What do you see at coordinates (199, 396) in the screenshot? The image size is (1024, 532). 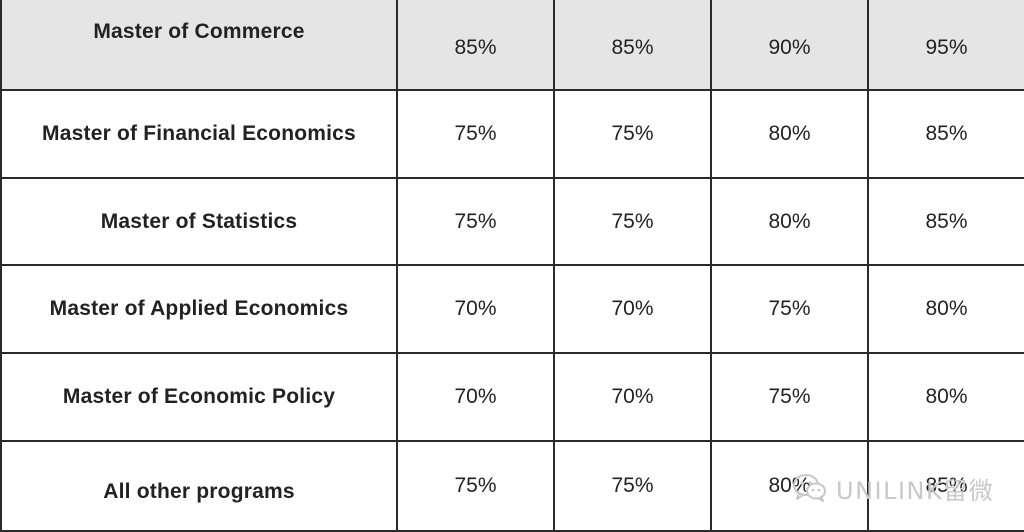 I see `program-name: Master of Economic Policy` at bounding box center [199, 396].